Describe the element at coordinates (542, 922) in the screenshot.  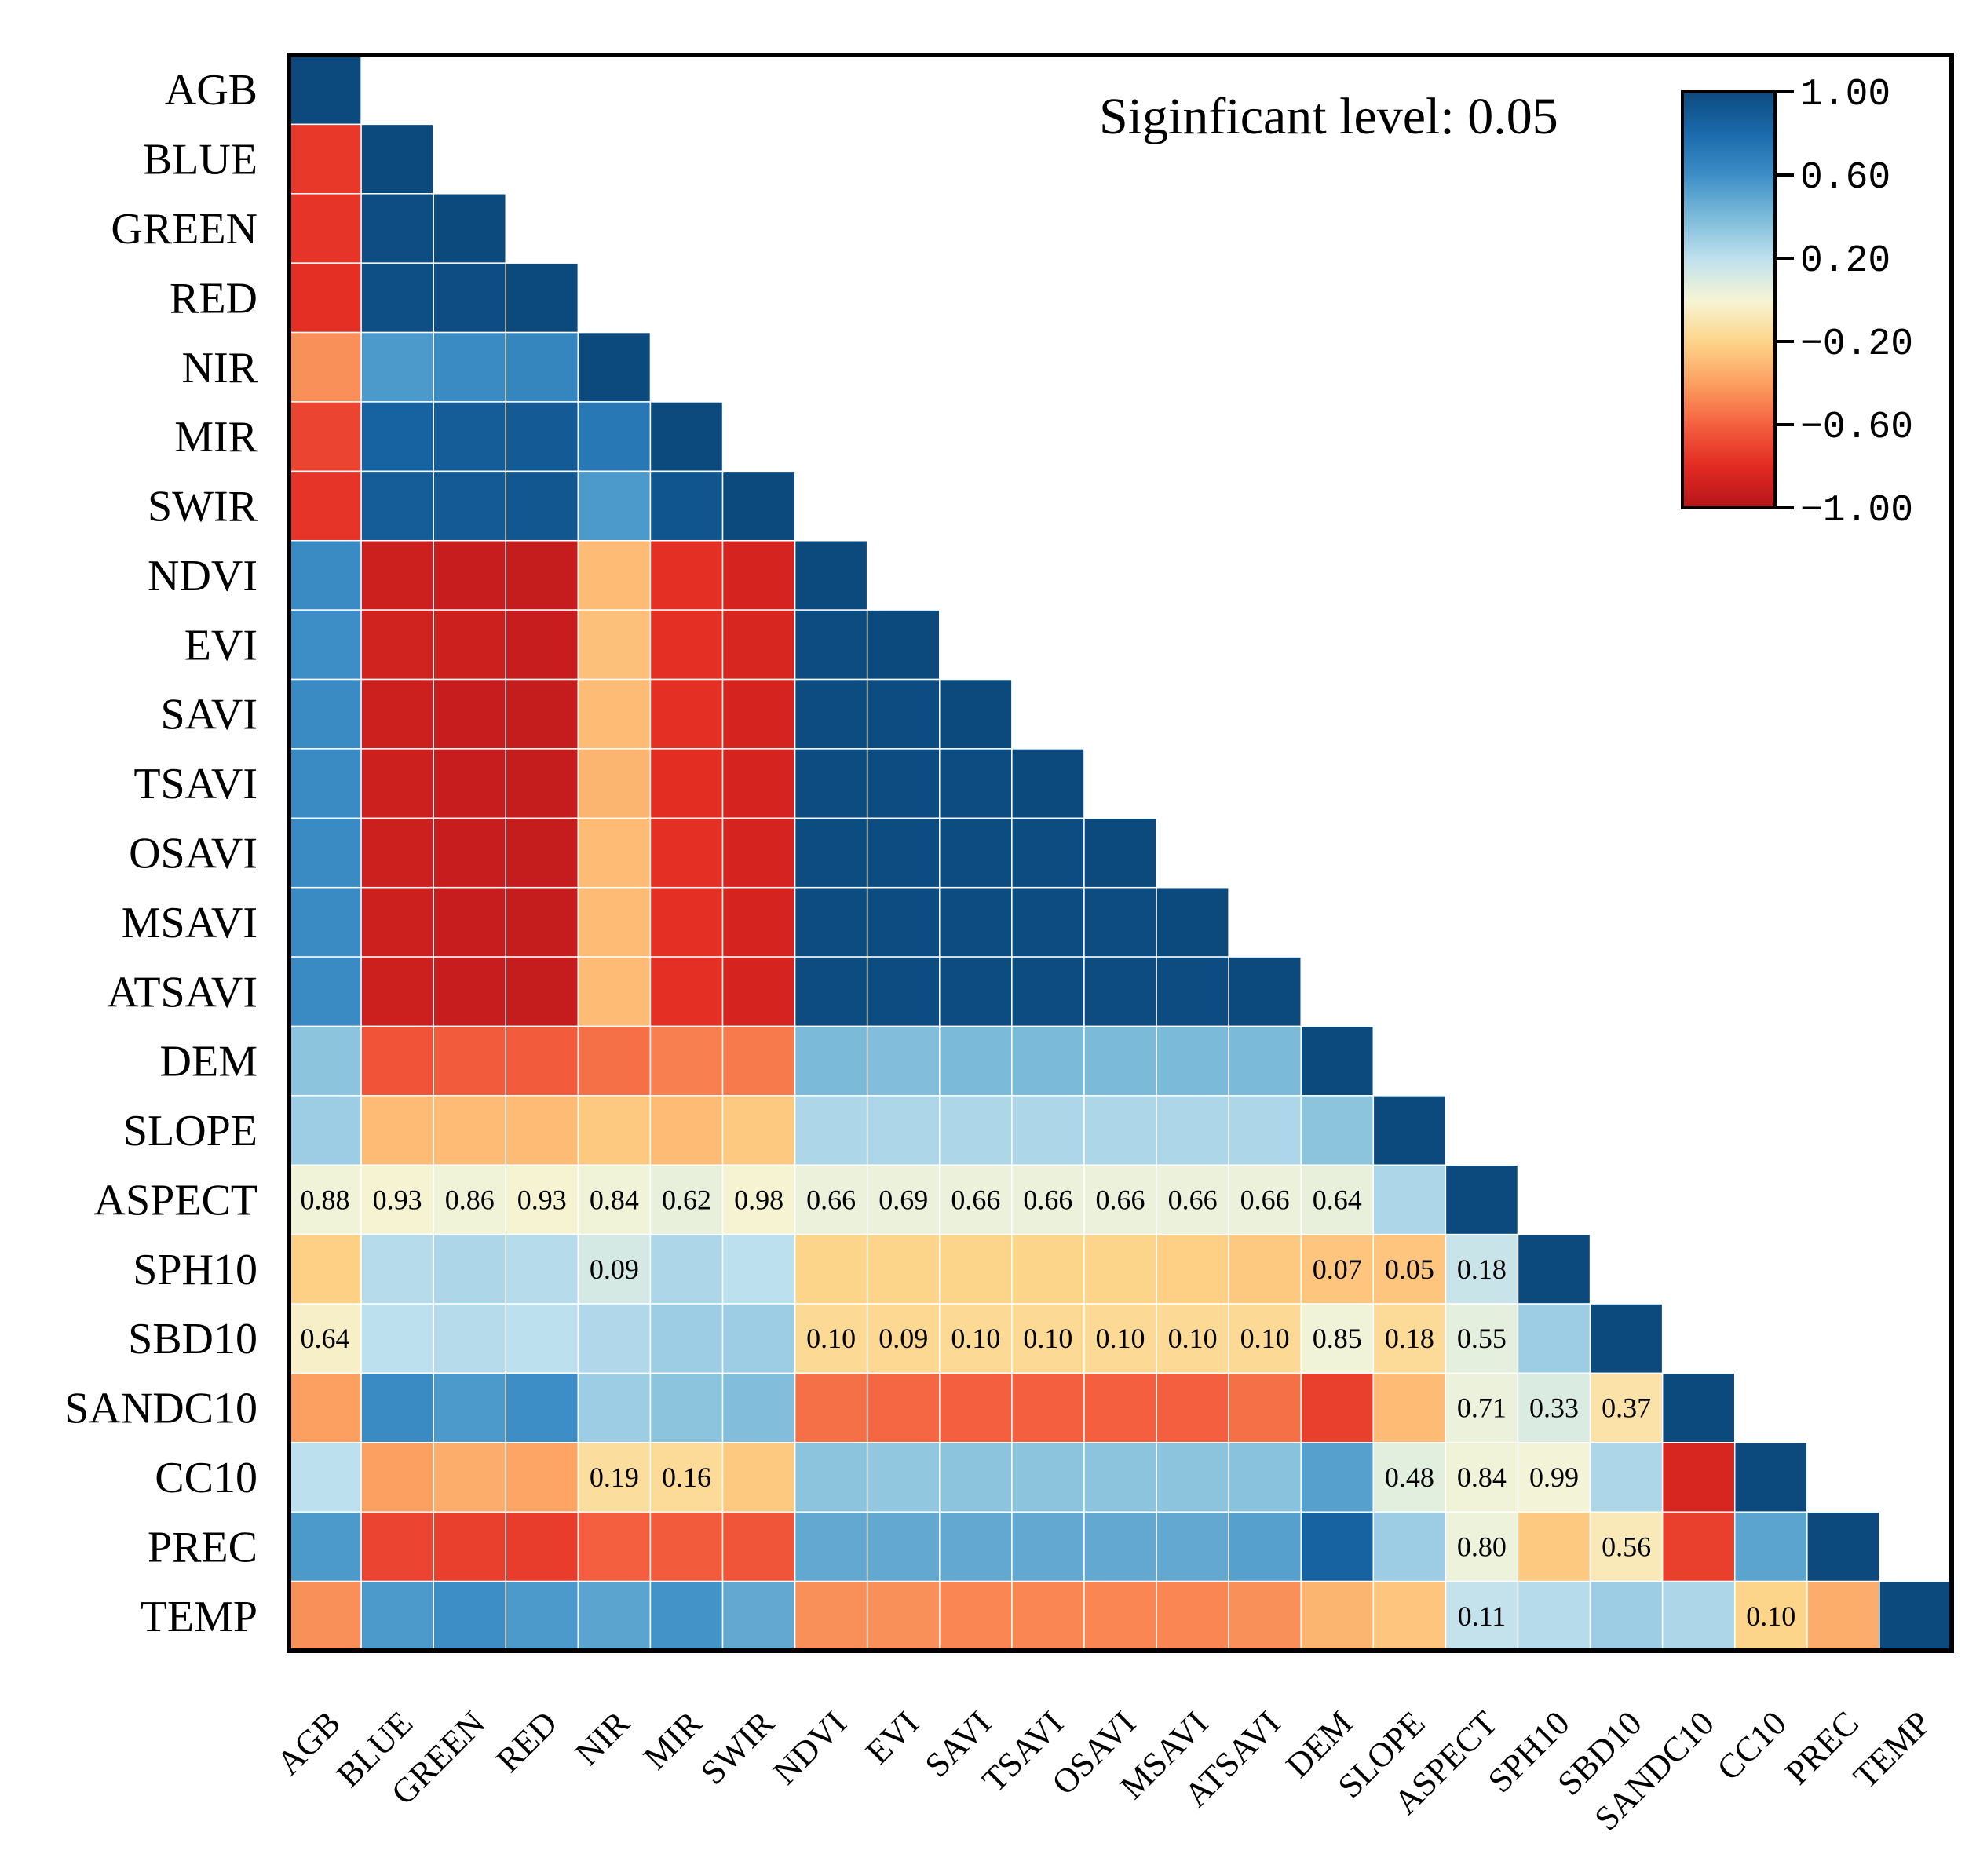
I see `cell-msavi-red` at that location.